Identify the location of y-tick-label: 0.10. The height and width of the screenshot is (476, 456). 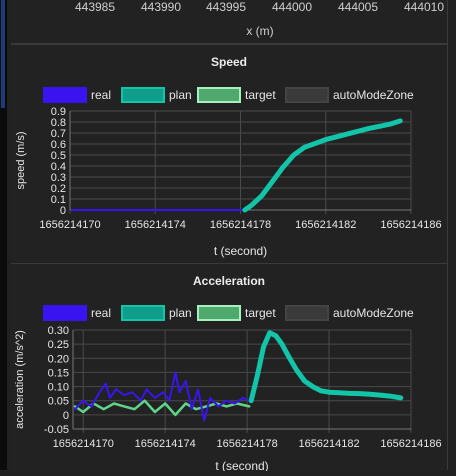
(58, 388).